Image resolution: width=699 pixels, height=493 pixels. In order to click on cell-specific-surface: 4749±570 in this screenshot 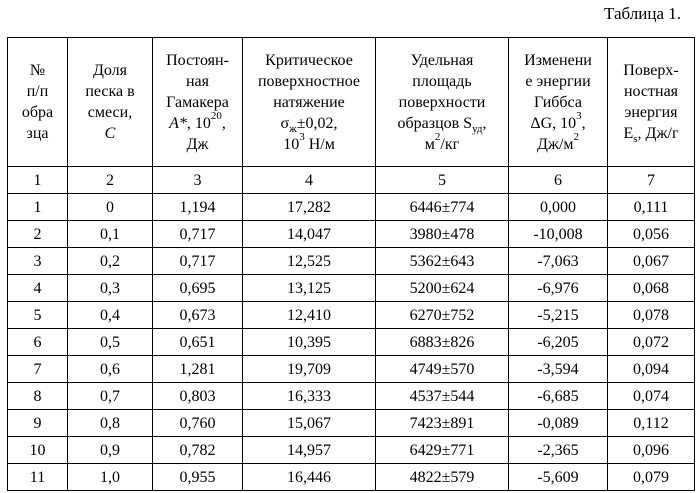, I will do `click(442, 369)`.